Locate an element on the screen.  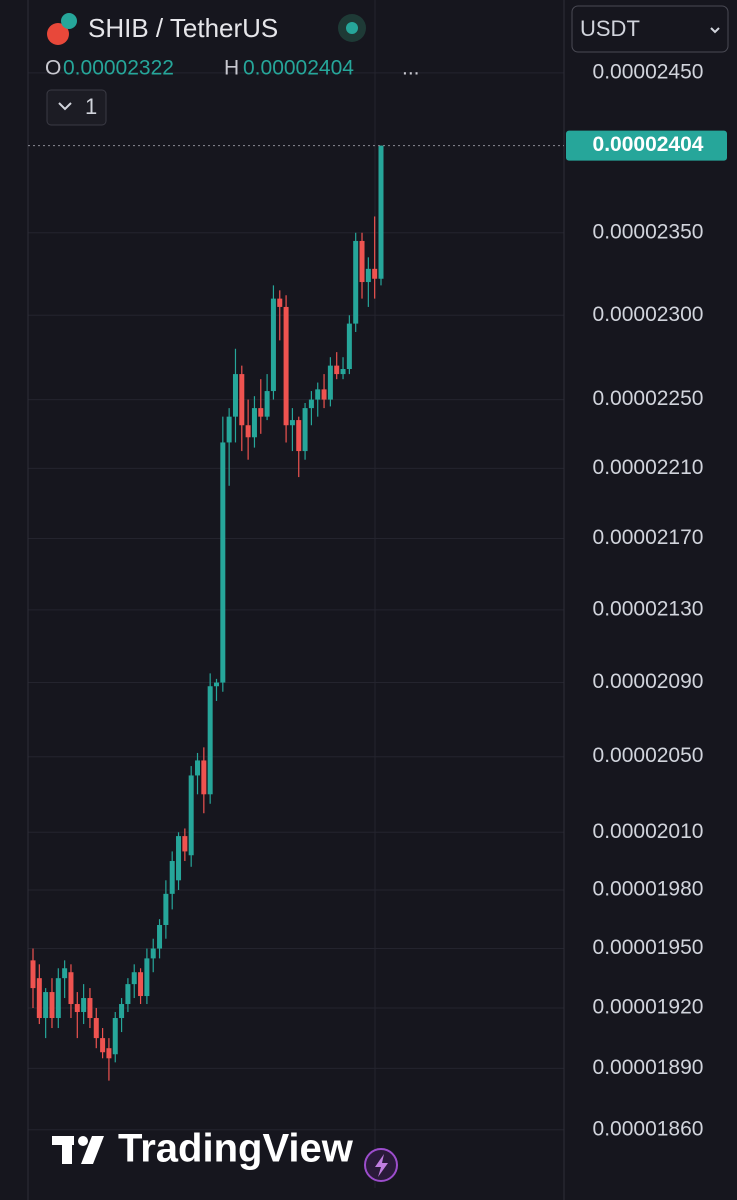
last-price-label: 0.00002404 is located at coordinates (648, 144).